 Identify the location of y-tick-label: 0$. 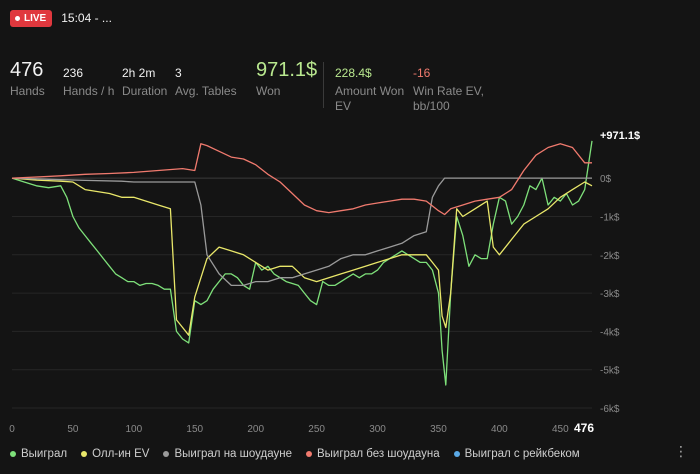
(606, 179).